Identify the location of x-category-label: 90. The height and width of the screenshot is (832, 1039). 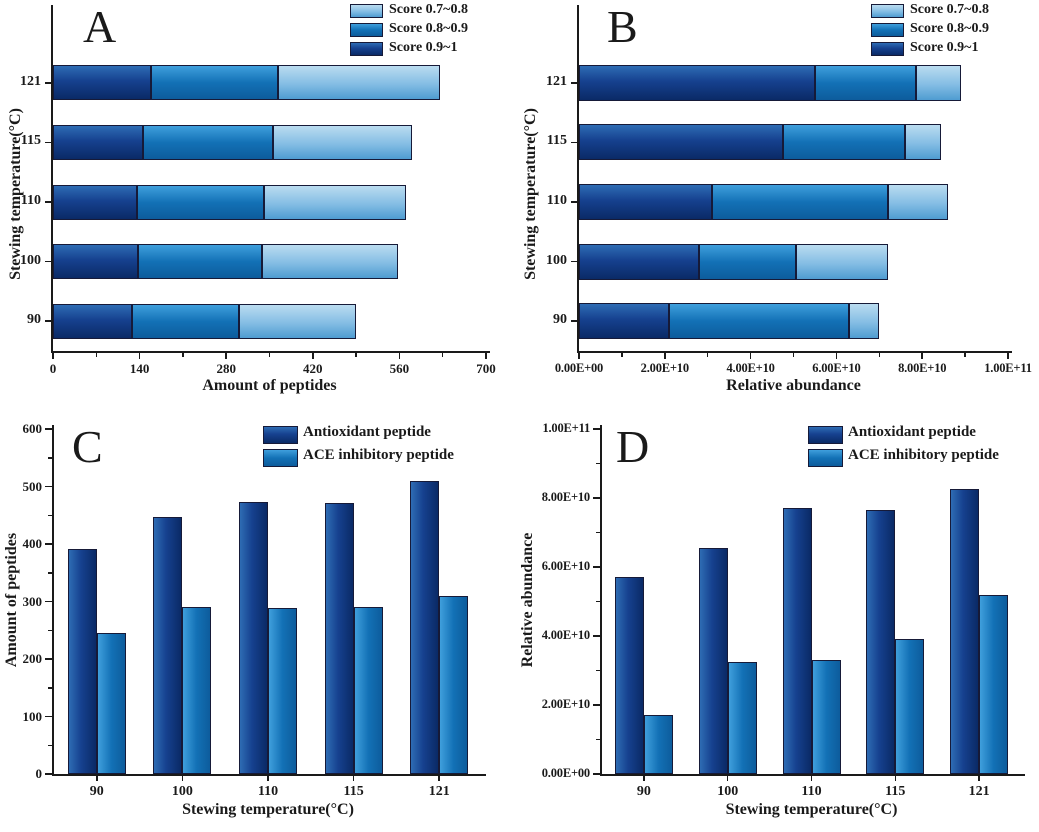
(643, 791).